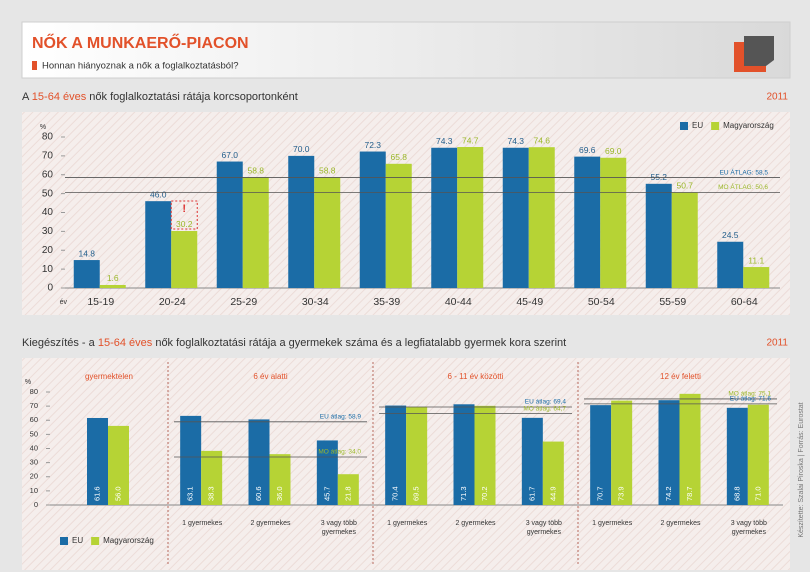 Image resolution: width=810 pixels, height=572 pixels. What do you see at coordinates (395, 493) in the screenshot?
I see `value-label: 70.4` at bounding box center [395, 493].